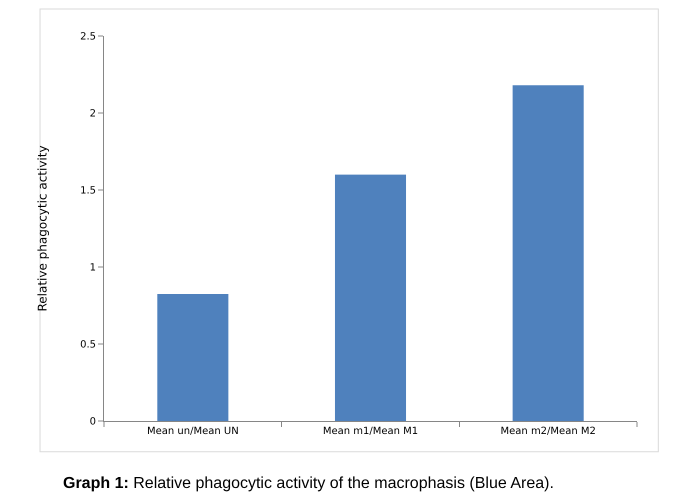 The height and width of the screenshot is (492, 681). I want to click on x-tick-label: Mean m1/Mean M1, so click(370, 431).